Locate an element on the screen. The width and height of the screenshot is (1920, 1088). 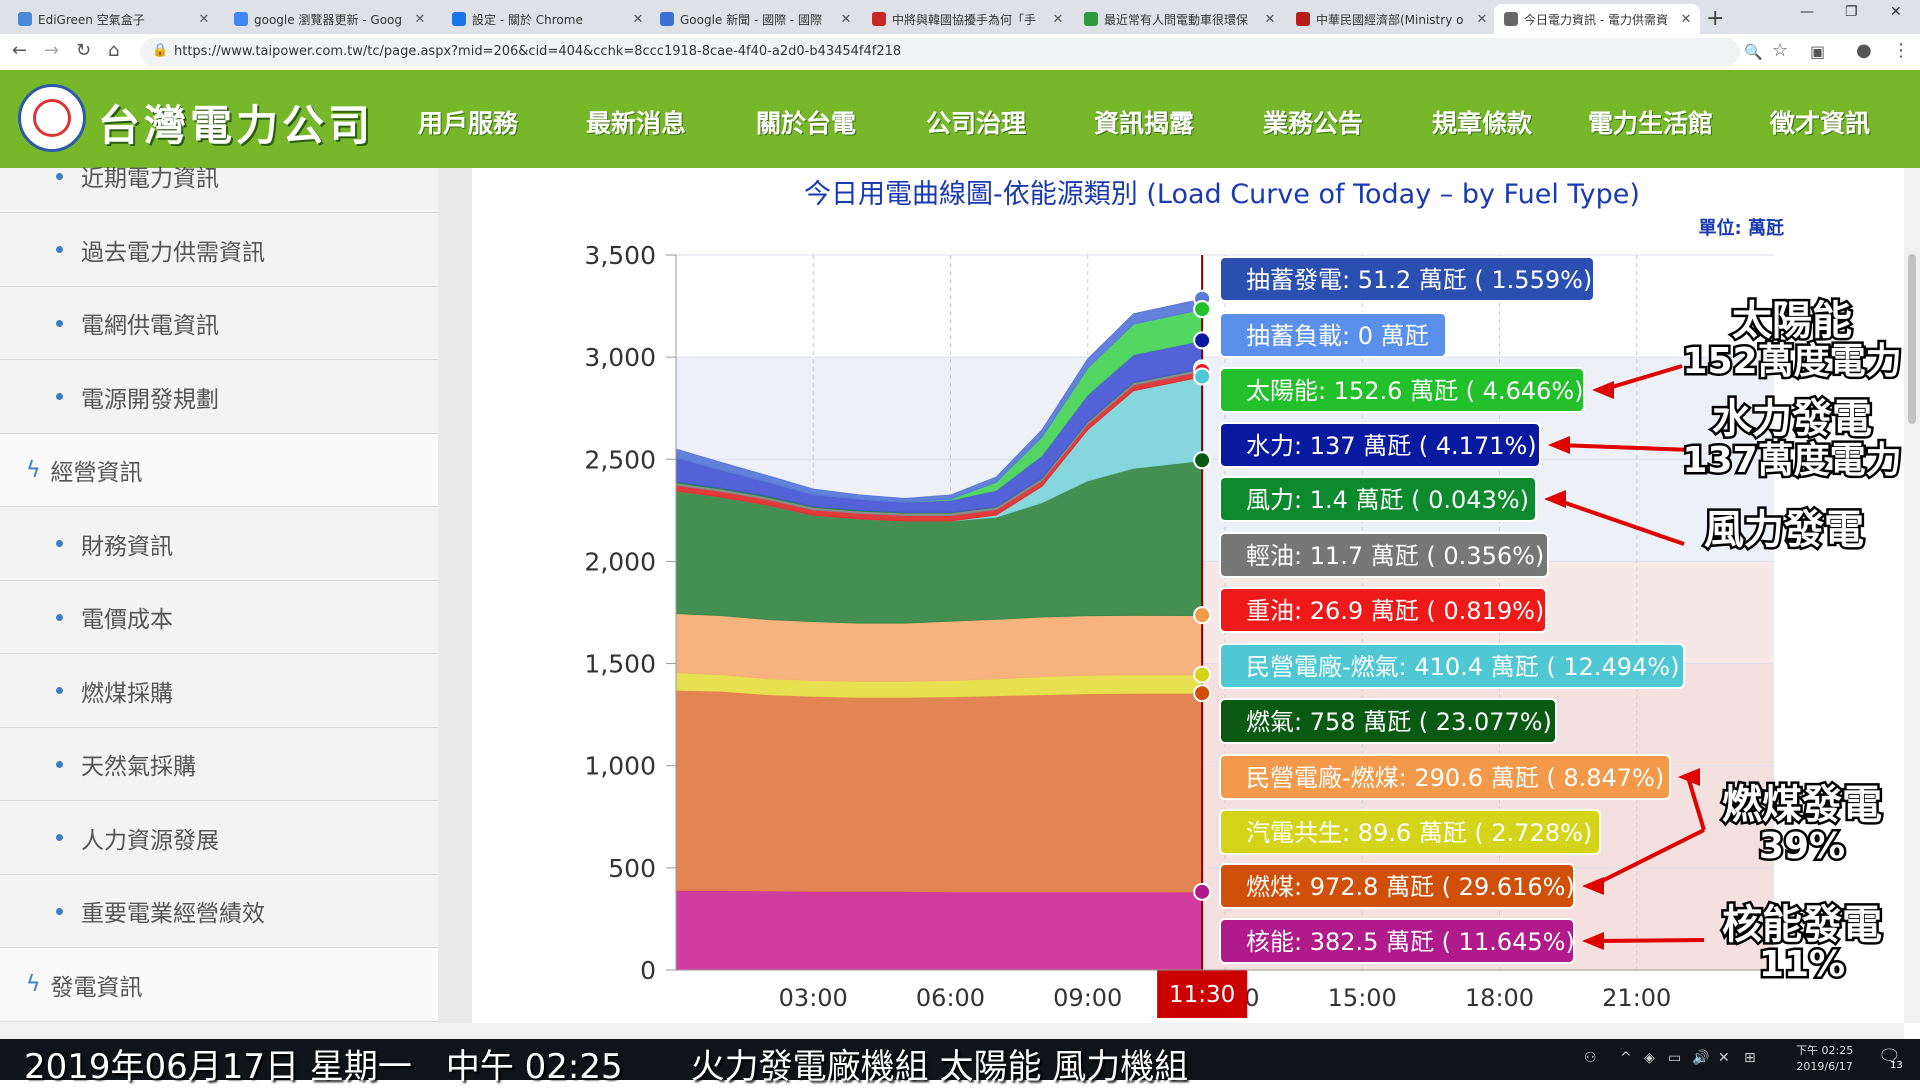
browser-tab: EdiGreen 空氣盒子 ✕ is located at coordinates (113, 19).